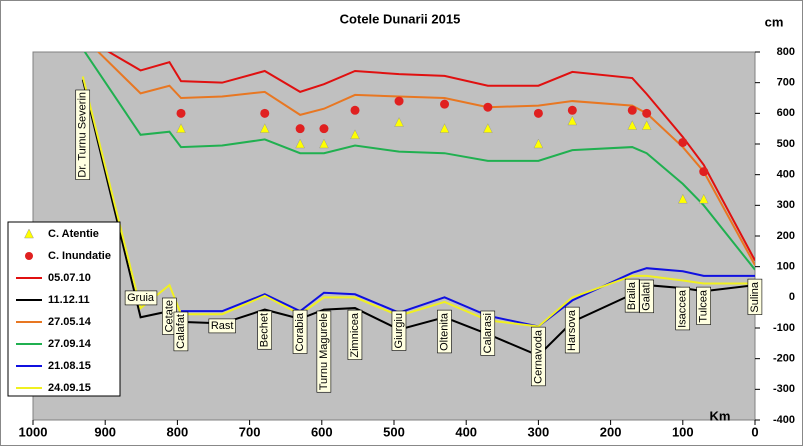 The image size is (803, 446). I want to click on station-label: Galati, so click(646, 296).